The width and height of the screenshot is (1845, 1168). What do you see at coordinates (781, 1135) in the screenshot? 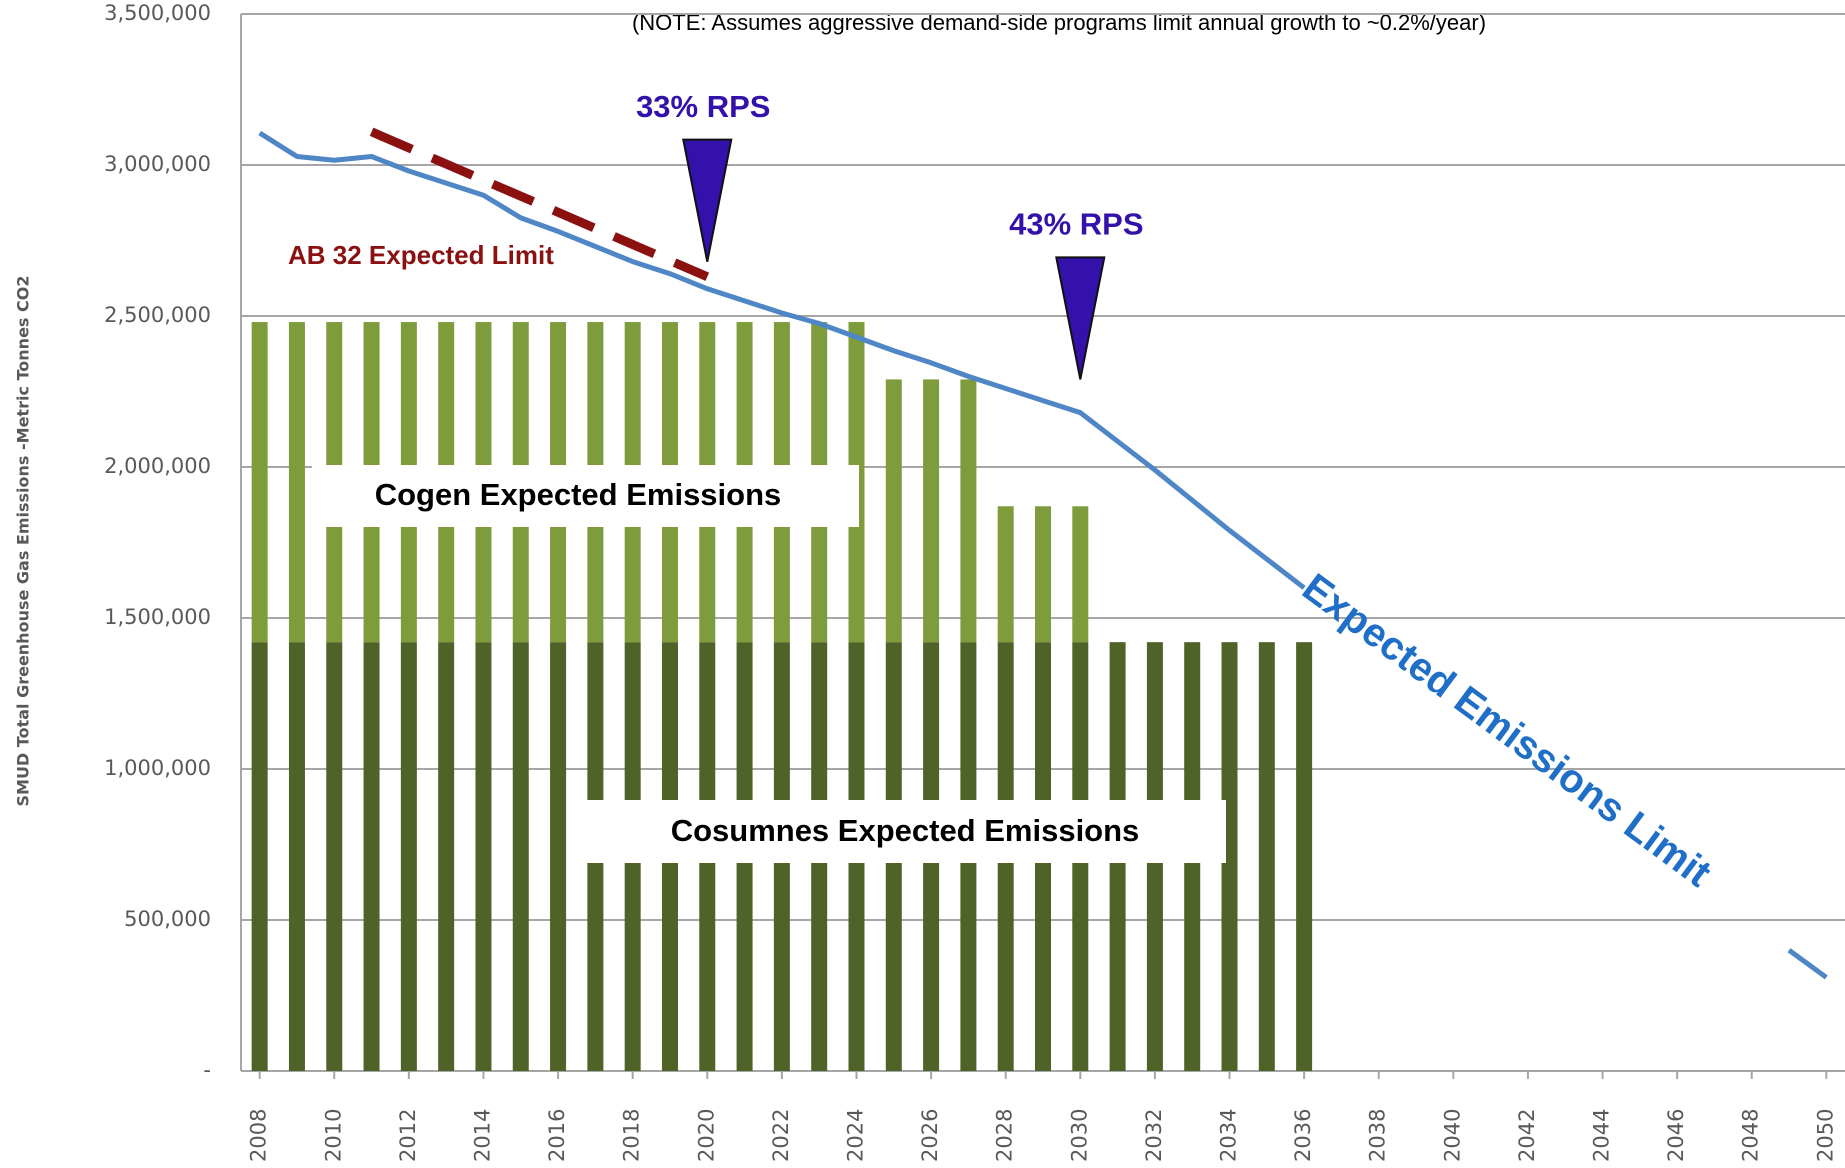
I see `x-tick-label: 2022` at bounding box center [781, 1135].